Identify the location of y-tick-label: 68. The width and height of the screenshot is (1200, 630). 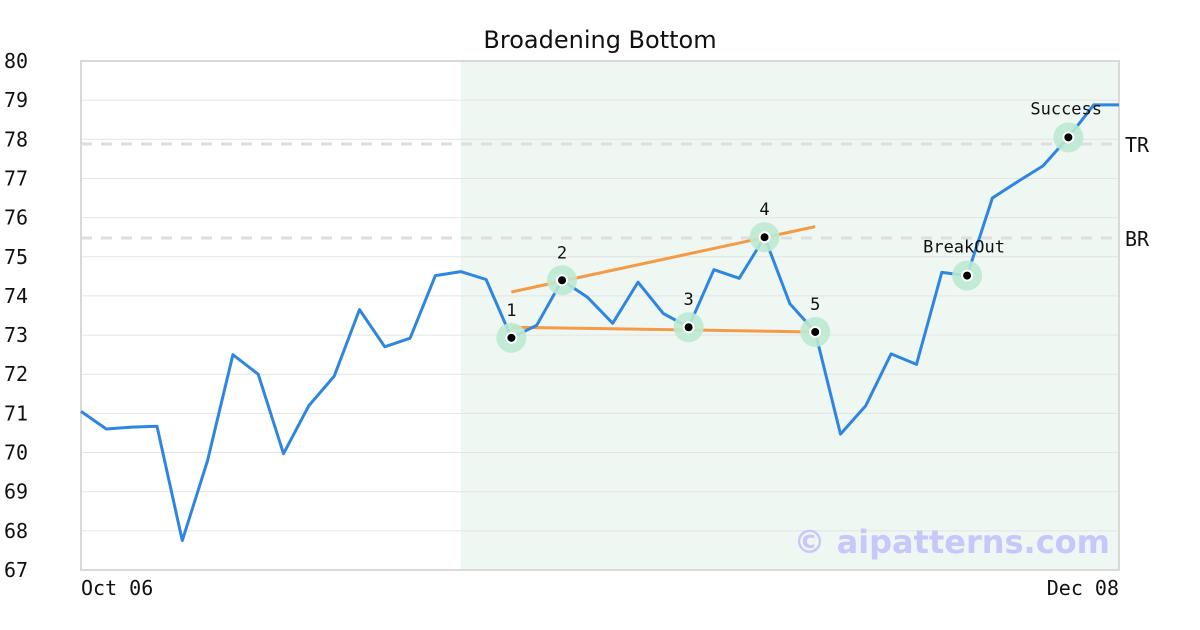
(16, 531).